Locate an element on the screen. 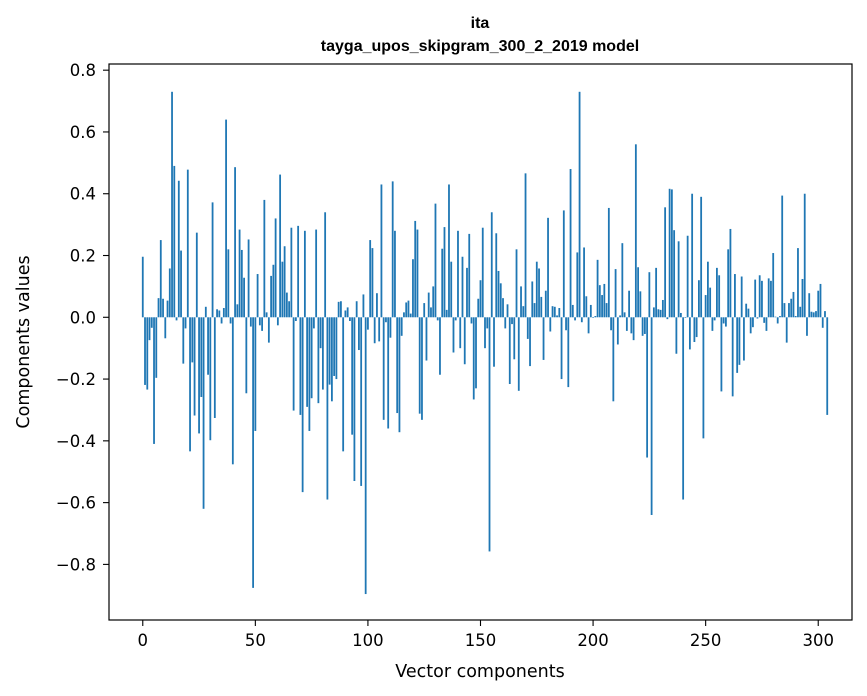  x-tick-label: 300 is located at coordinates (818, 640).